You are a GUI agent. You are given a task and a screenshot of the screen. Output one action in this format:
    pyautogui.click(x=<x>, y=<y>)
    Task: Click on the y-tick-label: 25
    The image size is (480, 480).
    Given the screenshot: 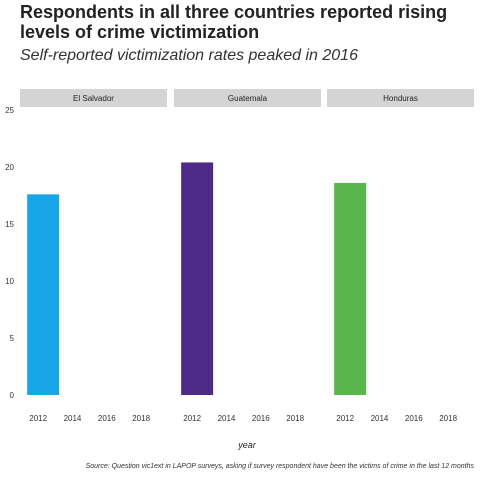 What is the action you would take?
    pyautogui.click(x=9, y=110)
    